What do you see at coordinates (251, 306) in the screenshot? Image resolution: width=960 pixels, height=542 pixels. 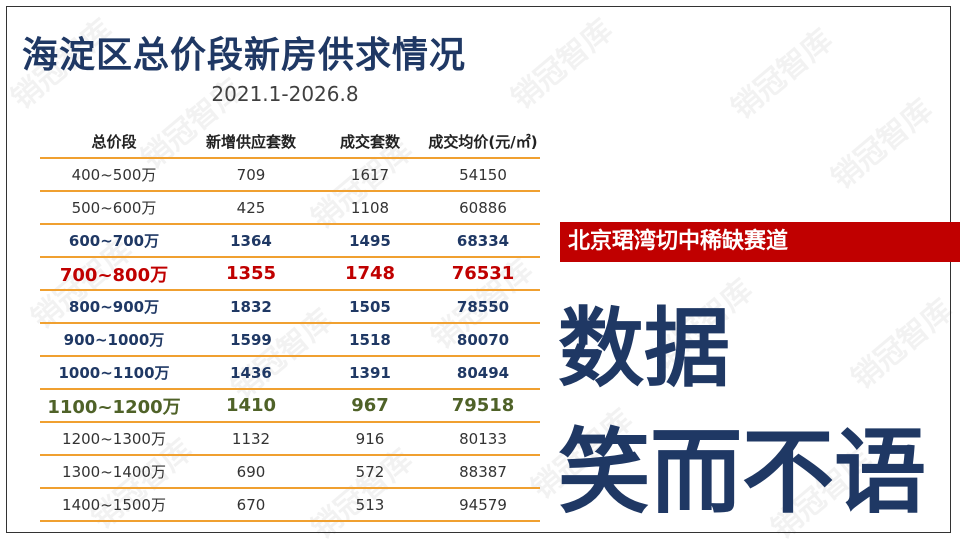 I see `table-cell: 1832` at bounding box center [251, 306].